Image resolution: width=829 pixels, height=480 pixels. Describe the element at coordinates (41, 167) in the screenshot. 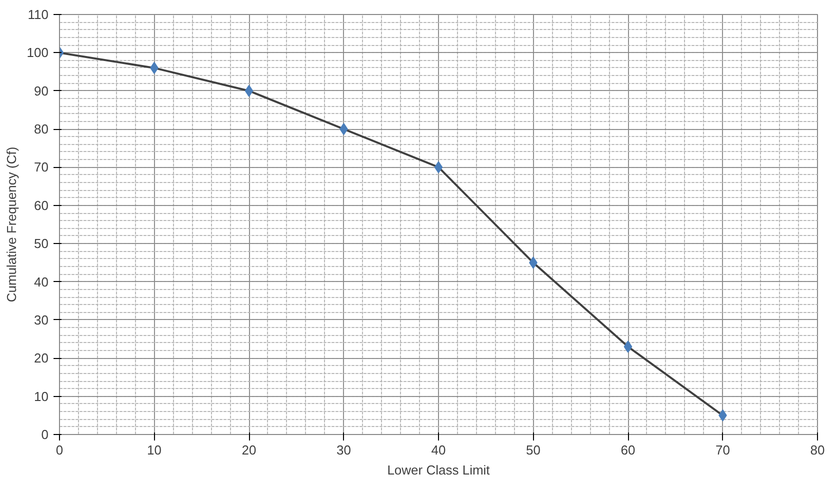

I see `y-tick-label: 70` at that location.